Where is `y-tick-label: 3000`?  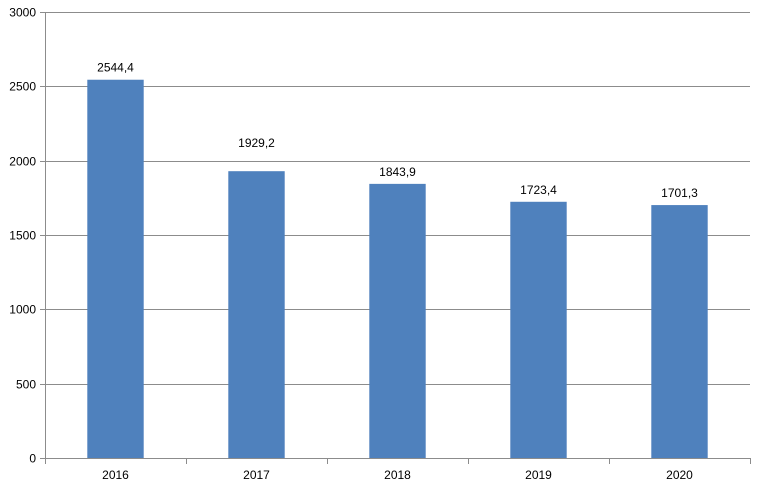
y-tick-label: 3000 is located at coordinates (22, 13).